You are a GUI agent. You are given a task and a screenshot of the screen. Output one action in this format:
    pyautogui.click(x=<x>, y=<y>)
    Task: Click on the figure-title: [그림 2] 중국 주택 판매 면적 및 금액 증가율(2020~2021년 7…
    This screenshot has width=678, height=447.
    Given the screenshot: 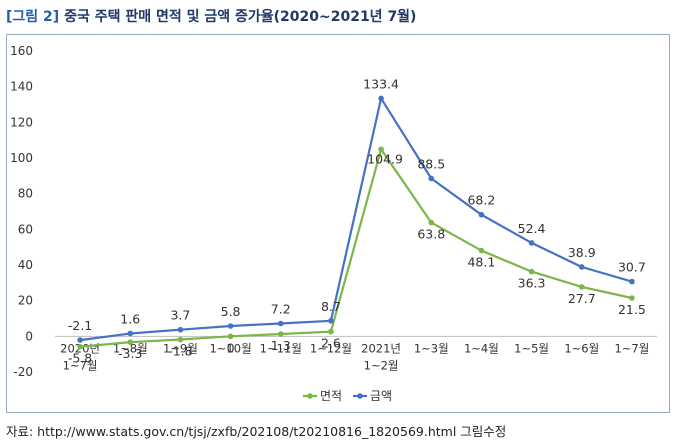 What is the action you would take?
    pyautogui.click(x=211, y=16)
    